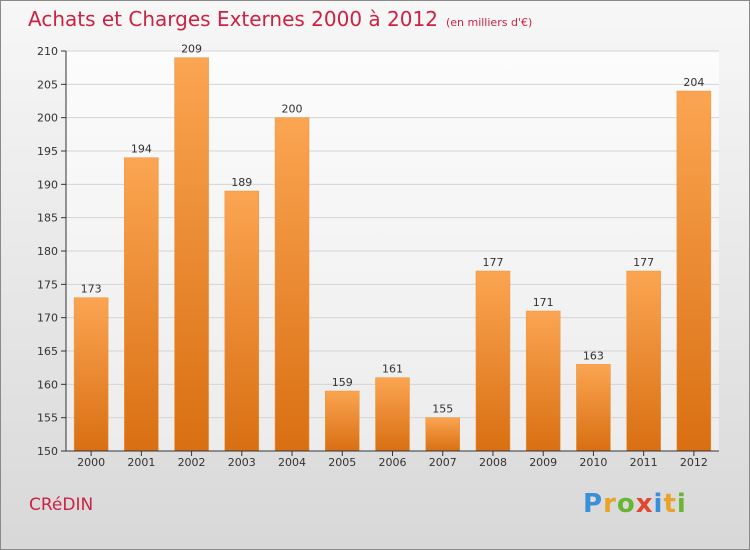 The image size is (750, 550). I want to click on proxiti-logo: Proxiti, so click(635, 504).